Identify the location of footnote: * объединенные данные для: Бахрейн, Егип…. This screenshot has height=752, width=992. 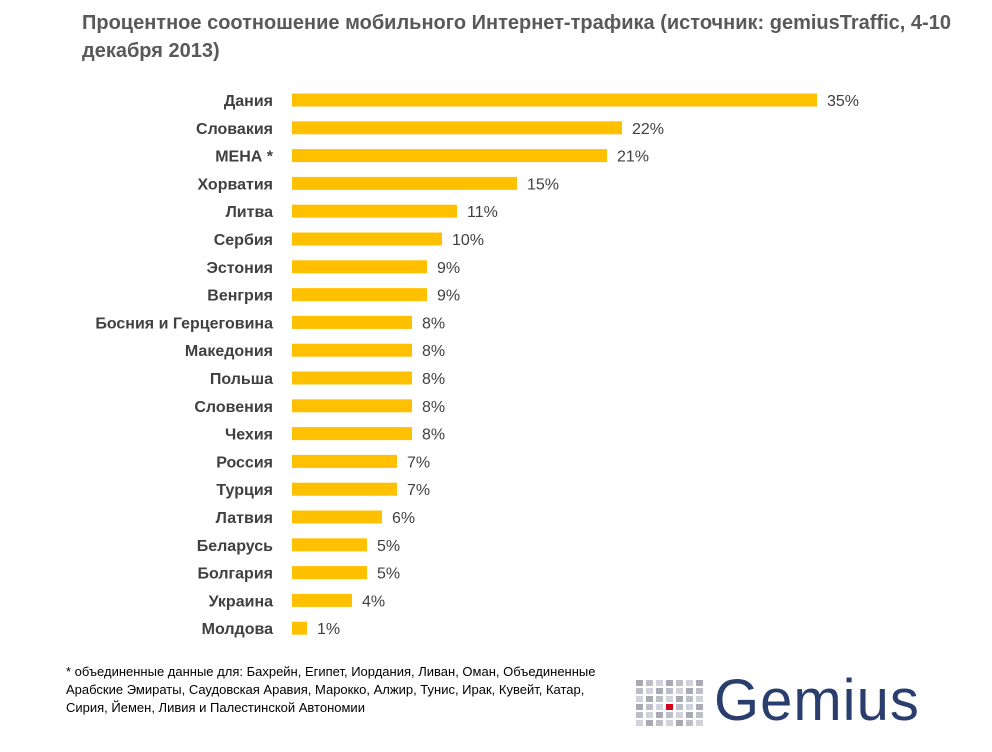
(331, 689).